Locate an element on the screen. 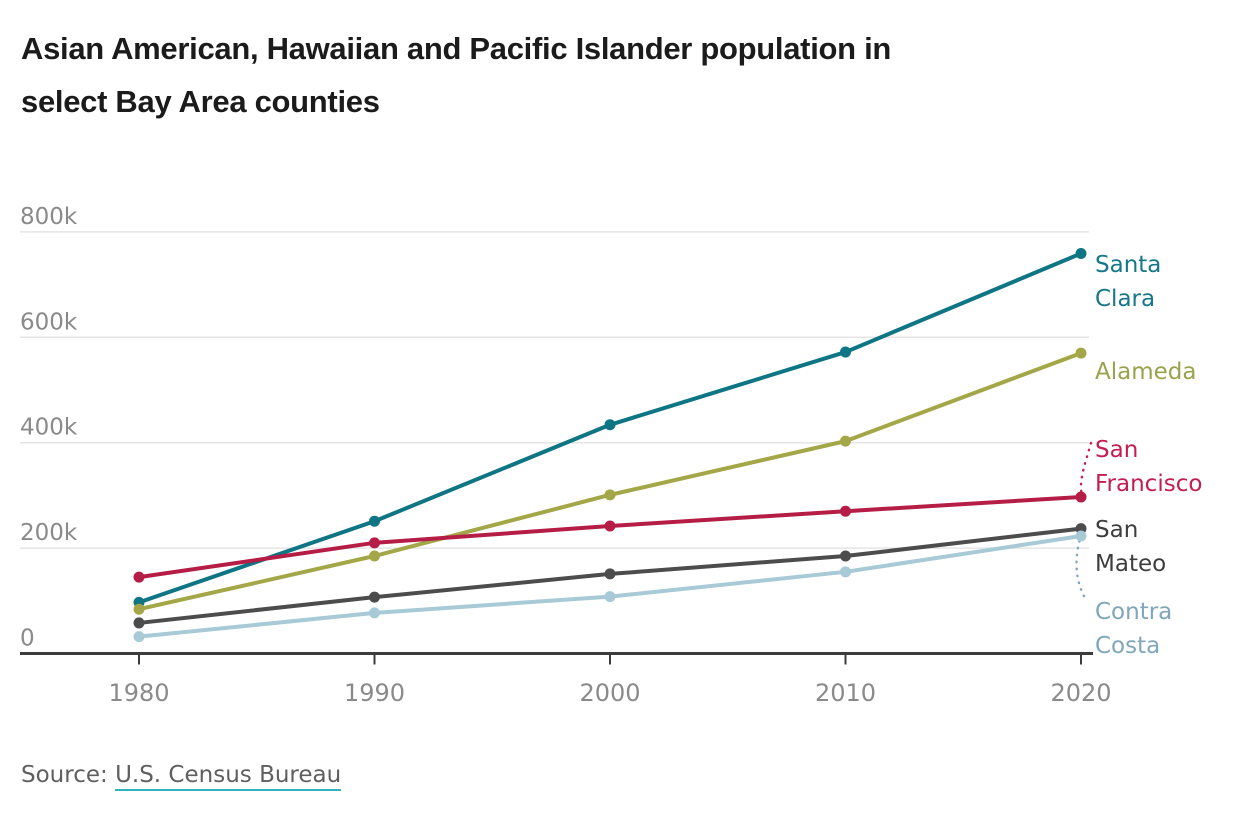  series-label-san-mateo: San Mateo is located at coordinates (1131, 547).